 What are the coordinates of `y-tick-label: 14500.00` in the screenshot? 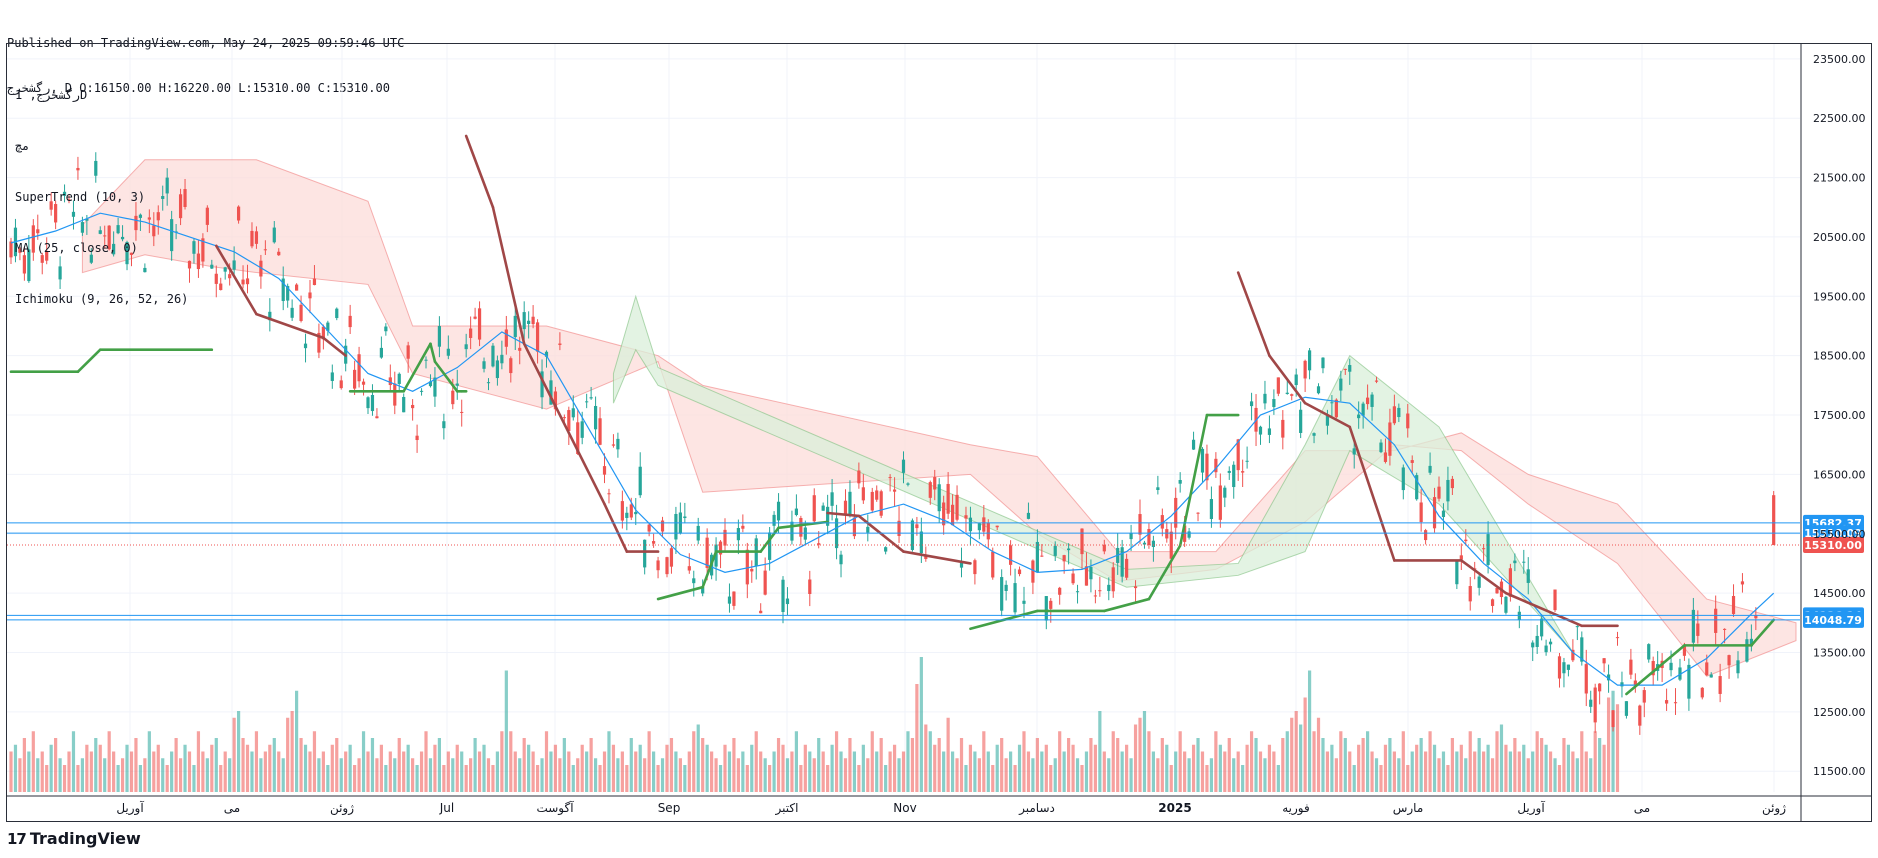 It's located at (1839, 593).